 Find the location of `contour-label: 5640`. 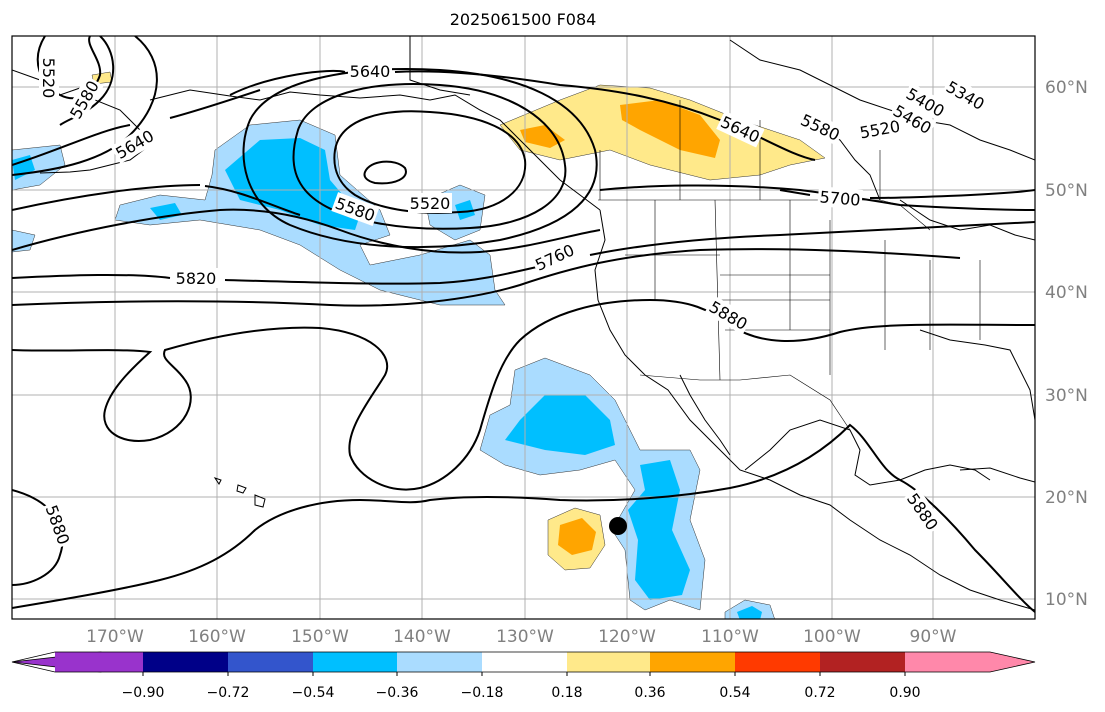

contour-label: 5640 is located at coordinates (370, 71).